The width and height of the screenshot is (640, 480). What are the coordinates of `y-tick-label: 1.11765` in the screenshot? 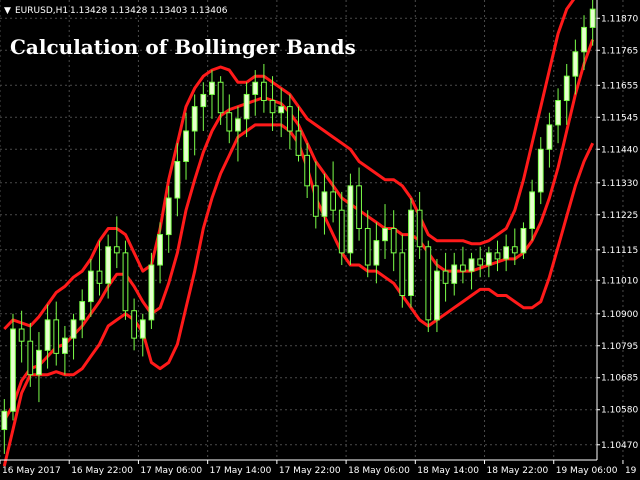 It's located at (619, 51).